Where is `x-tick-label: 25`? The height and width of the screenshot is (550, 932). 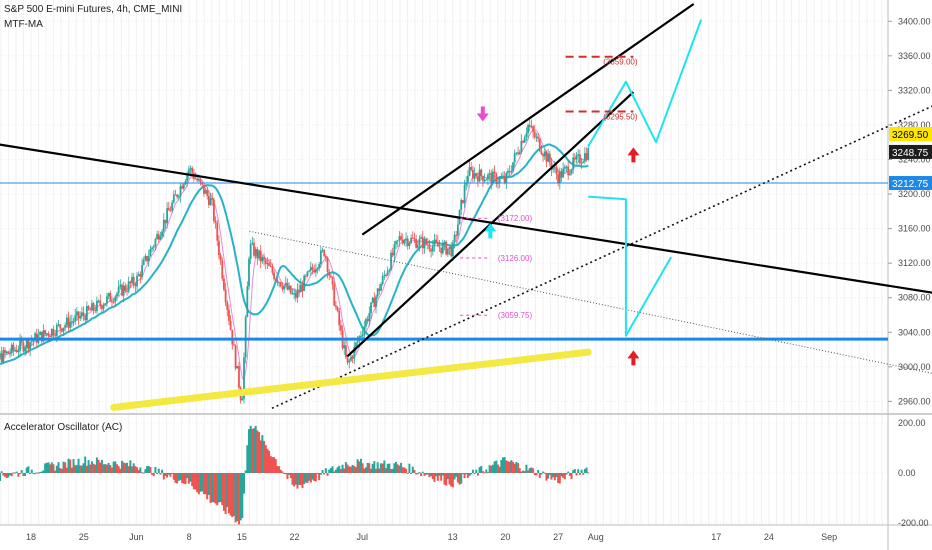 x-tick-label: 25 is located at coordinates (84, 537).